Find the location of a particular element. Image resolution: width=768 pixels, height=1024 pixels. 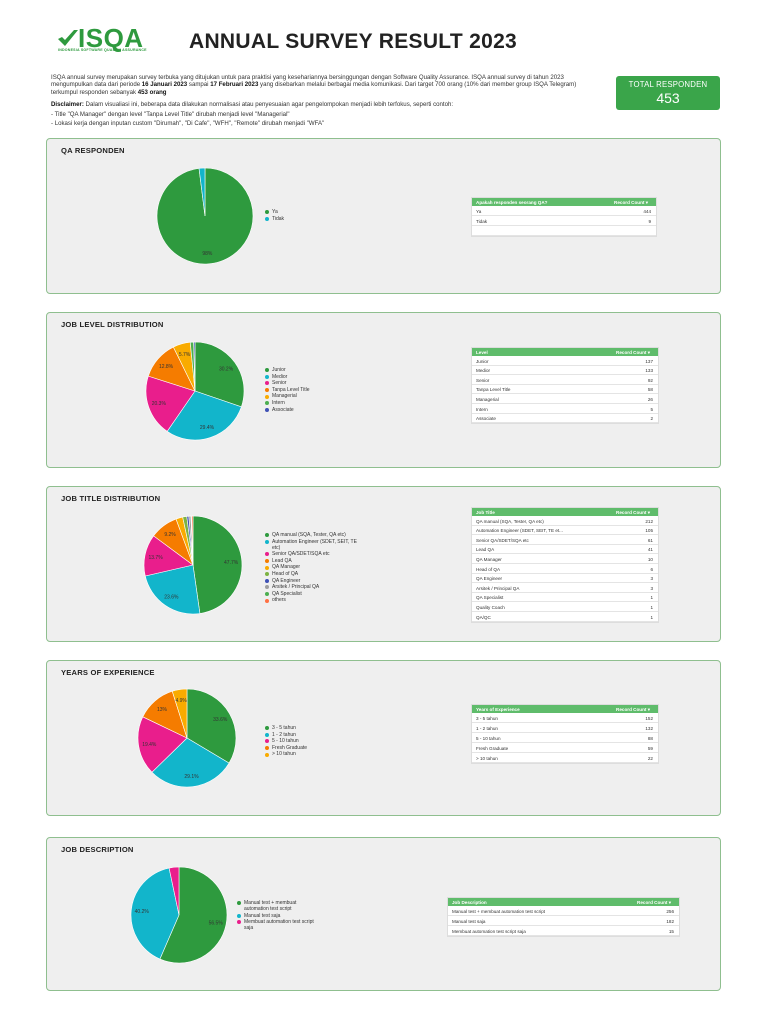

legend-item: Head of QA is located at coordinates (315, 574).